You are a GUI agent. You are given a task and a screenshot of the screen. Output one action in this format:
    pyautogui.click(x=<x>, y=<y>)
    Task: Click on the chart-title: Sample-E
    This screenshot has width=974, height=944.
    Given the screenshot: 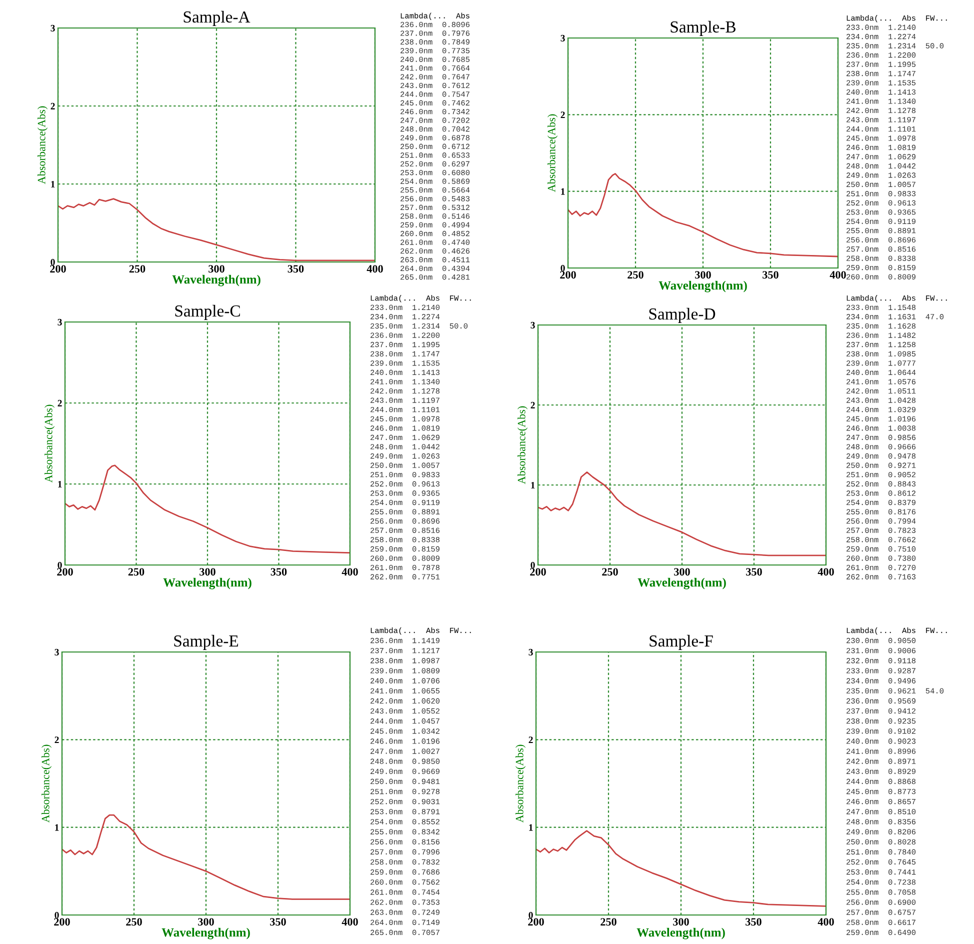 What is the action you would take?
    pyautogui.click(x=206, y=642)
    